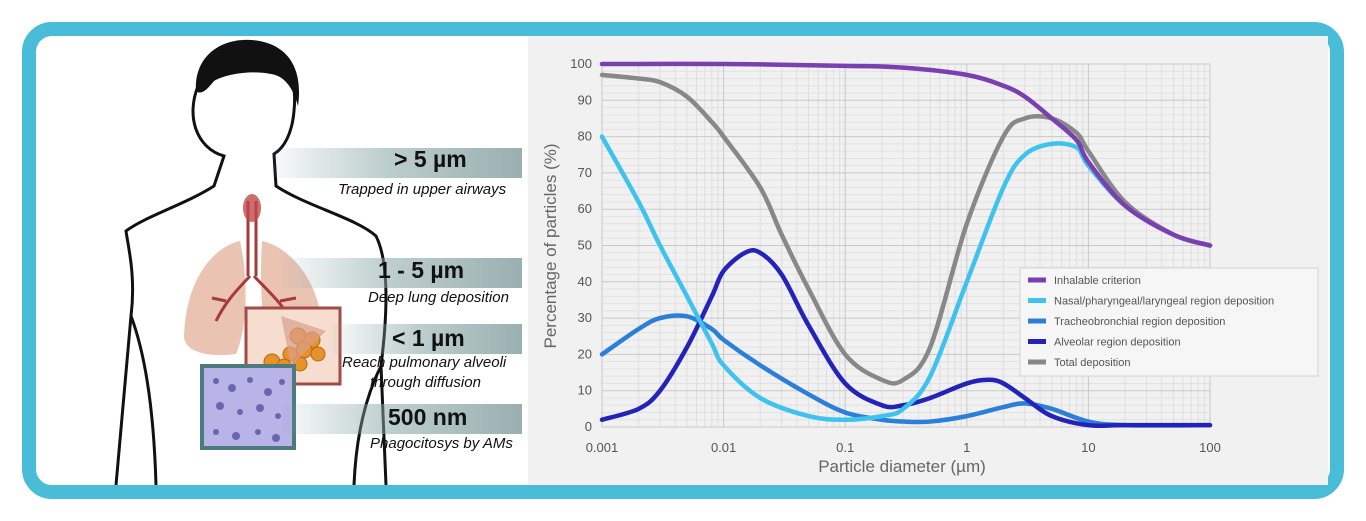 This screenshot has width=1366, height=521. What do you see at coordinates (585, 172) in the screenshot?
I see `y-tick-label: 70` at bounding box center [585, 172].